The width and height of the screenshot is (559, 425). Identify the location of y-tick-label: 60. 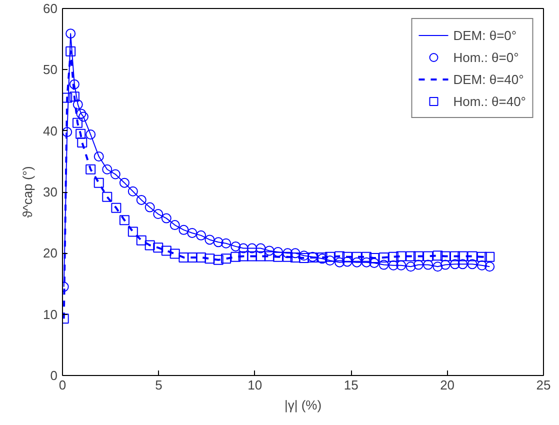
(50, 8).